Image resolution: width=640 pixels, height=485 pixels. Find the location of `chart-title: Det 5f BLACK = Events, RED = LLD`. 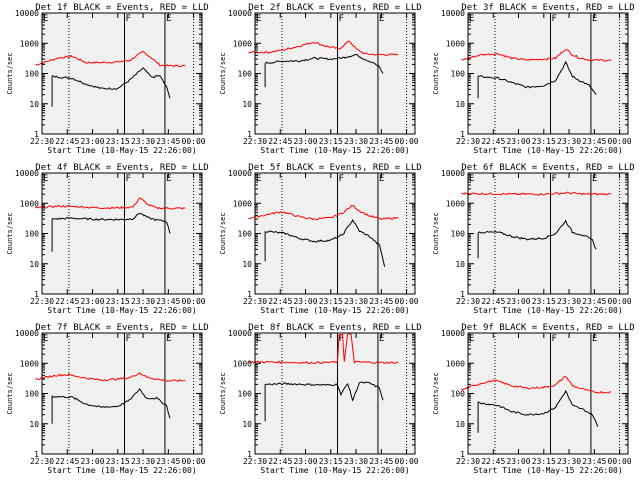

chart-title: Det 5f BLACK = Events, RED = LLD is located at coordinates (334, 168).